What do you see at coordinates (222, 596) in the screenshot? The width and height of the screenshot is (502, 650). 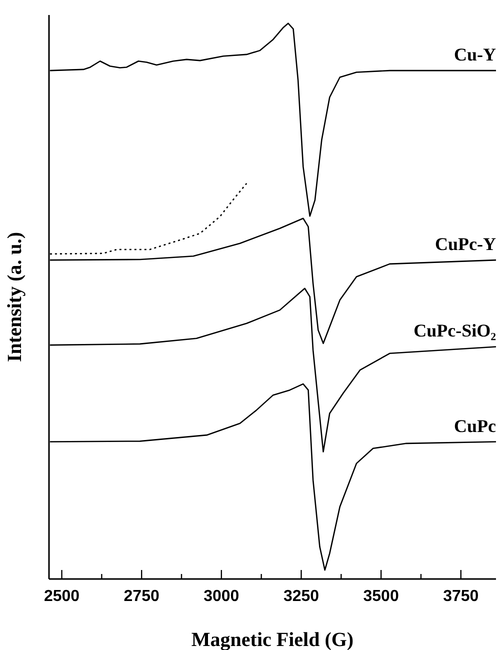 I see `x-tick-label: 3000` at bounding box center [222, 596].